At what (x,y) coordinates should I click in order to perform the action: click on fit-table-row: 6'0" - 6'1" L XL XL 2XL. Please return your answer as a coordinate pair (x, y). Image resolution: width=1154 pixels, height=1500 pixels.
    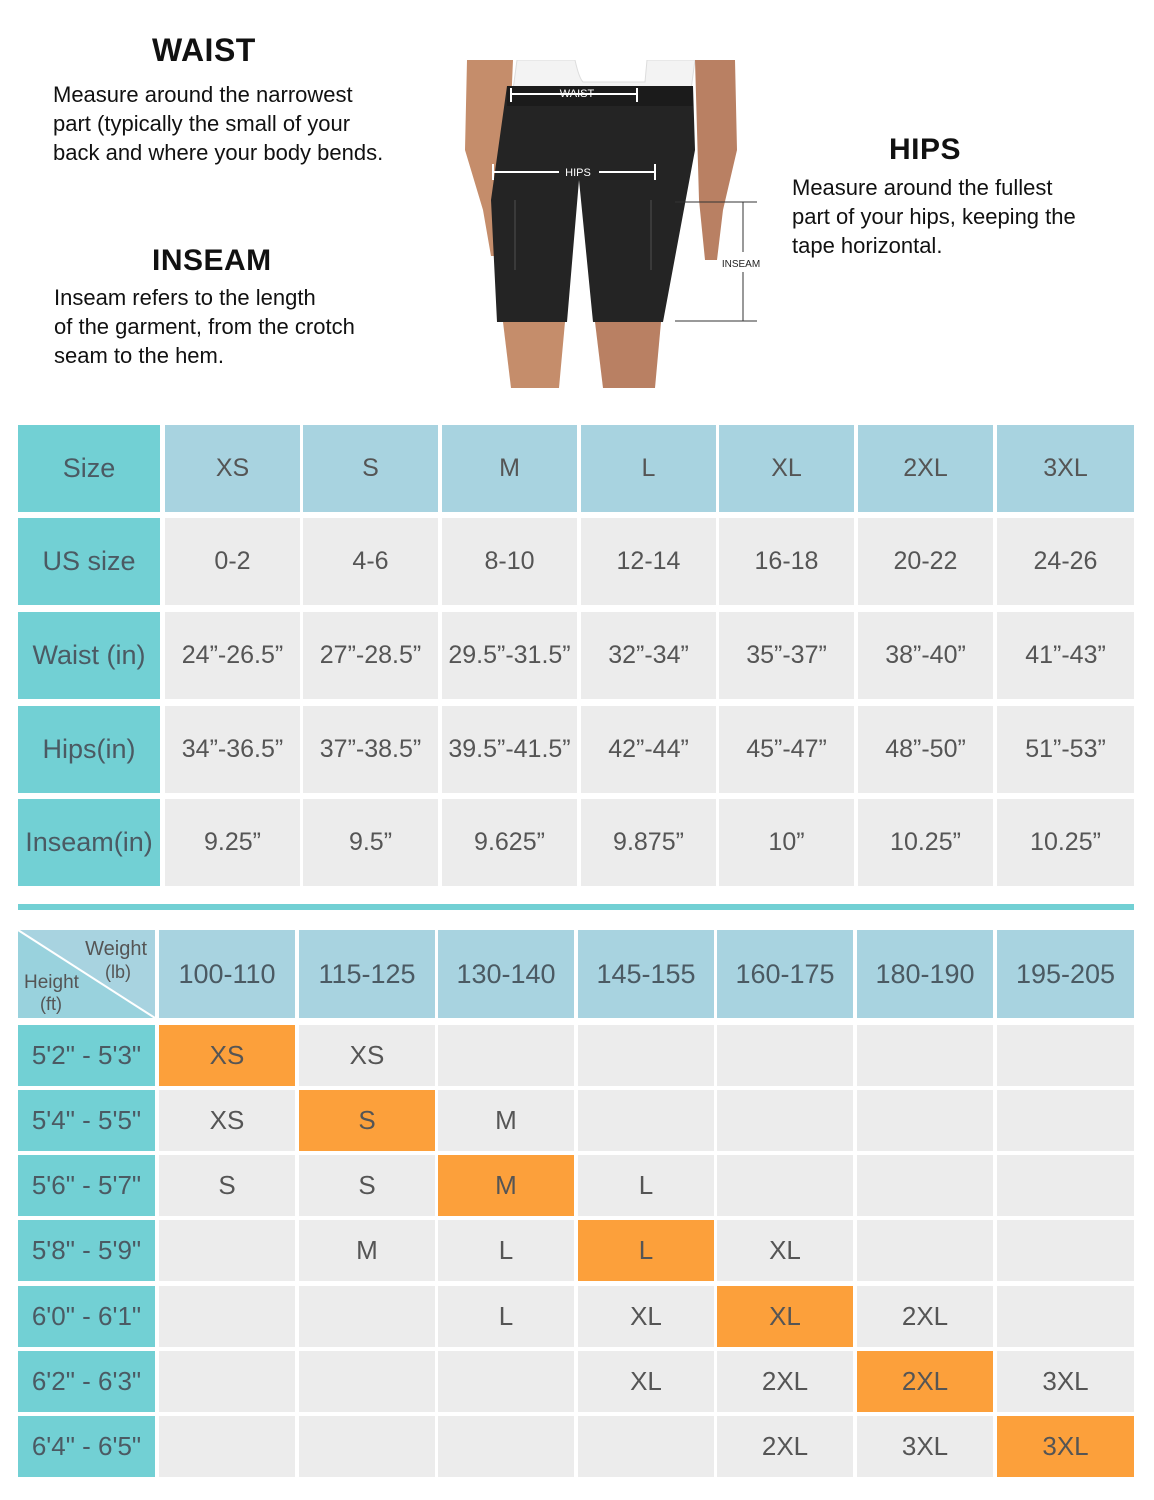
    Looking at the image, I should click on (576, 1316).